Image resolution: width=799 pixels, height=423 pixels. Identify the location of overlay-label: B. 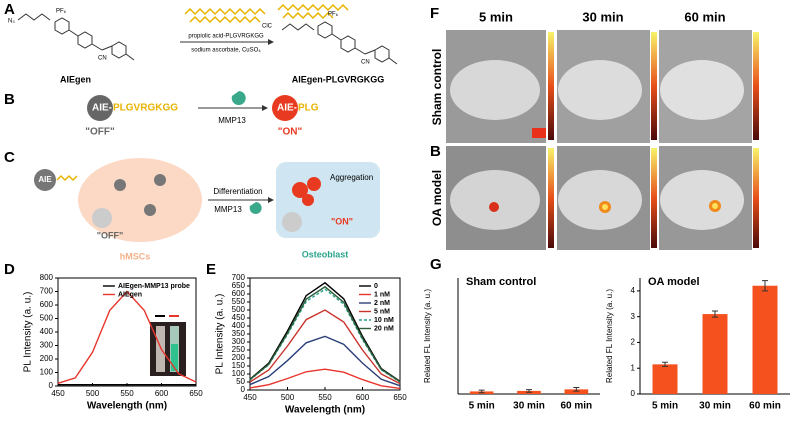
(435, 151).